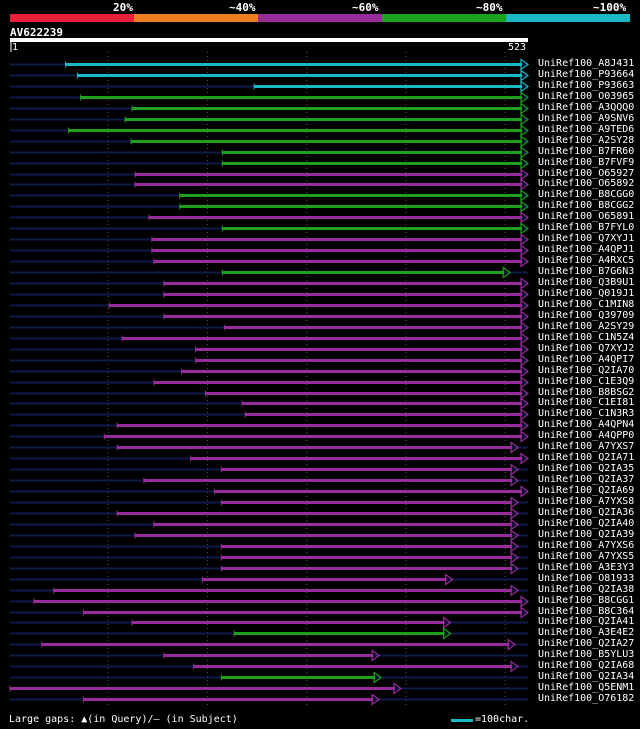  Describe the element at coordinates (586, 238) in the screenshot. I see `hit-label: UniRef100_Q7XYJ1` at that location.